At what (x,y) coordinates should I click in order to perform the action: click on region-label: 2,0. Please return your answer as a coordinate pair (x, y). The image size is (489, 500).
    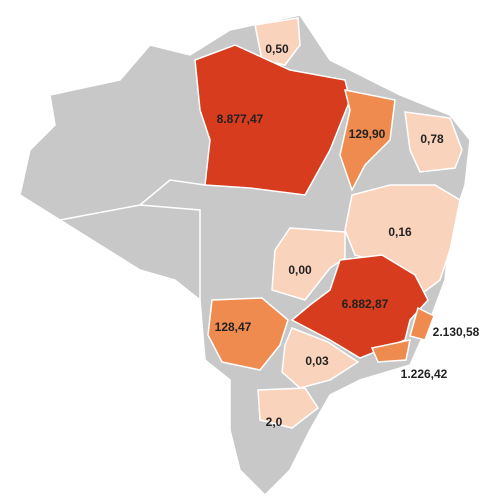
    Looking at the image, I should click on (274, 422).